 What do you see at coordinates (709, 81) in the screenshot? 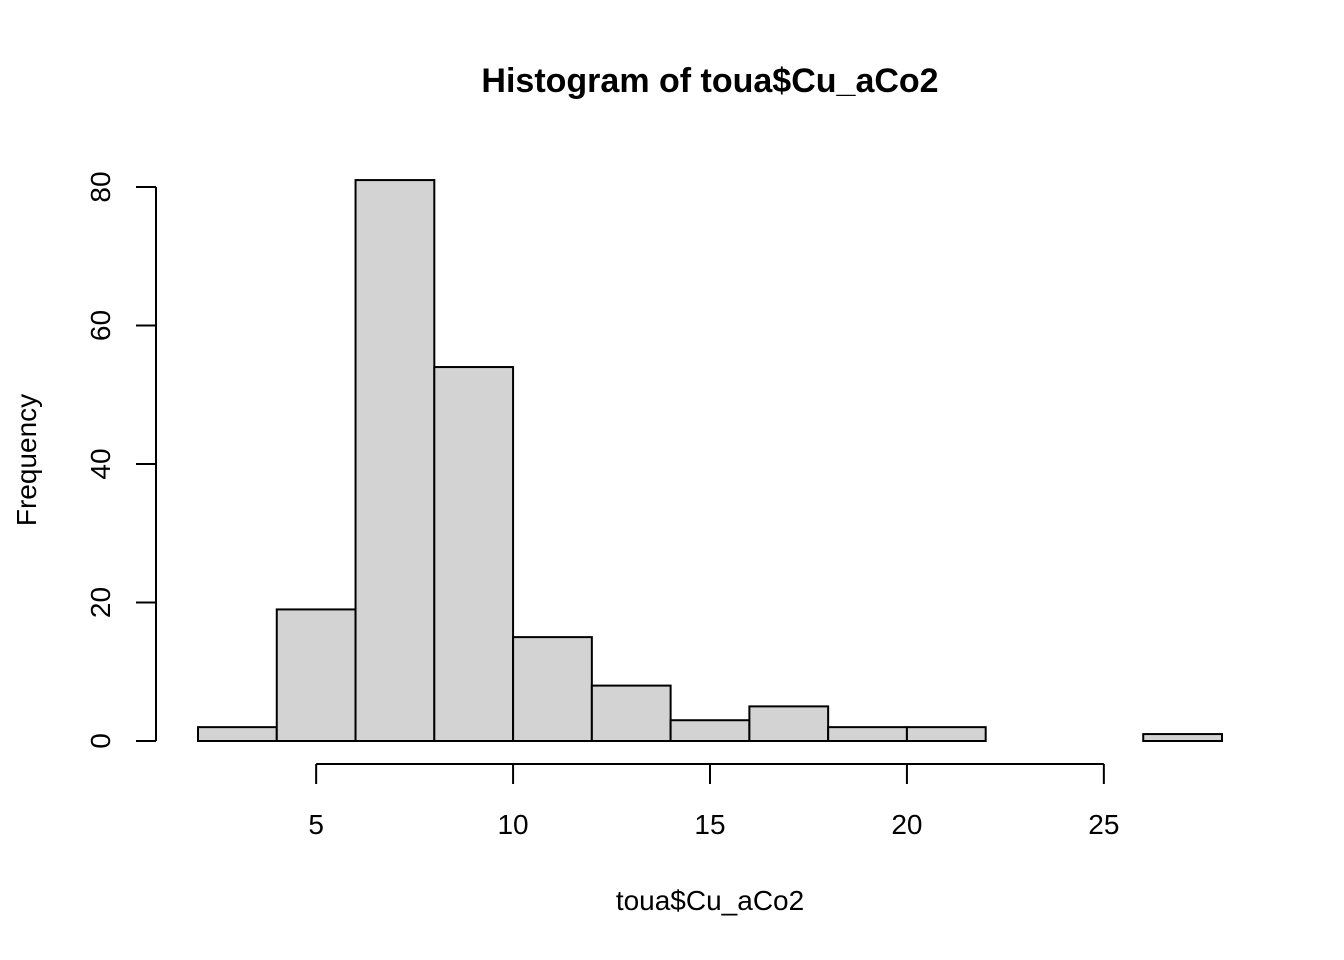
I see `chart-title: Histogram of toua$Cu_aCo2` at bounding box center [709, 81].